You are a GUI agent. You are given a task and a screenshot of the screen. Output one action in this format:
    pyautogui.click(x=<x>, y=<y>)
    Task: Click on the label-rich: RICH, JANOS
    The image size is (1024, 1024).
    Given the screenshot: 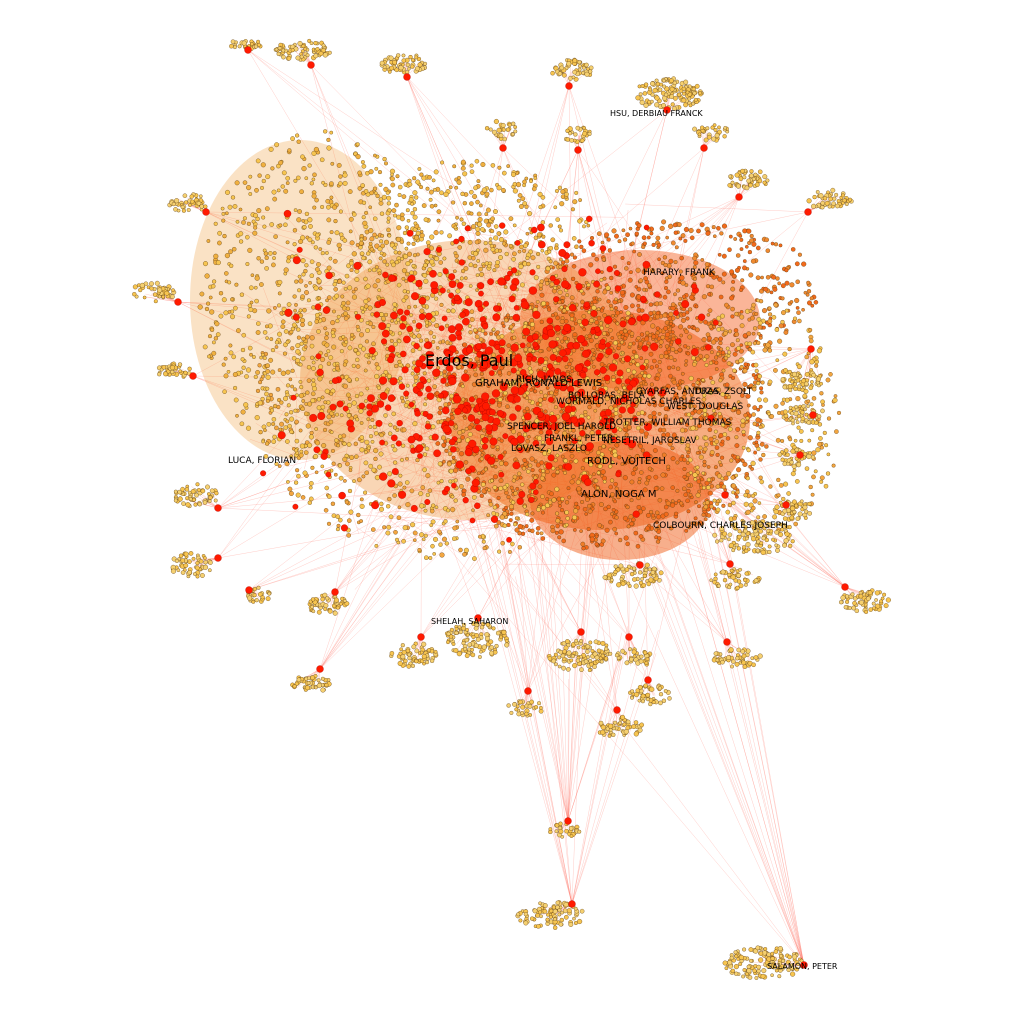 What is the action you would take?
    pyautogui.click(x=544, y=380)
    